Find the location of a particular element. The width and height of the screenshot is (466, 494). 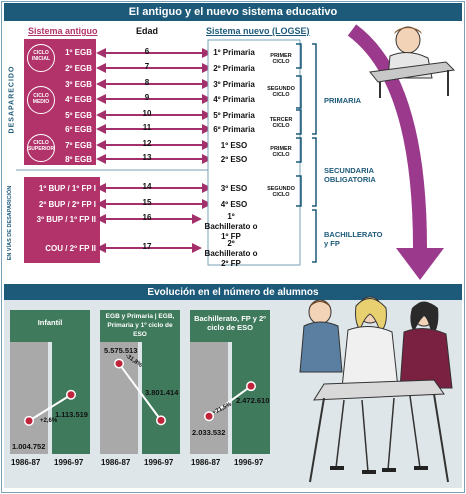

new-item-4: 4º Primaria is located at coordinates (234, 99).